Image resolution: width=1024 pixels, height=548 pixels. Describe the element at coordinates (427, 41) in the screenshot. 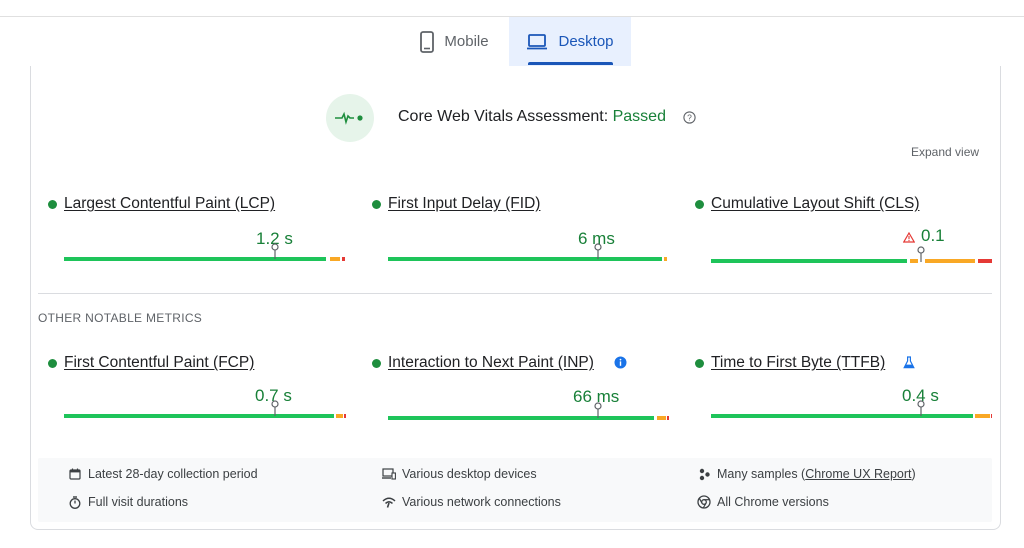

I see `phone-icon` at that location.